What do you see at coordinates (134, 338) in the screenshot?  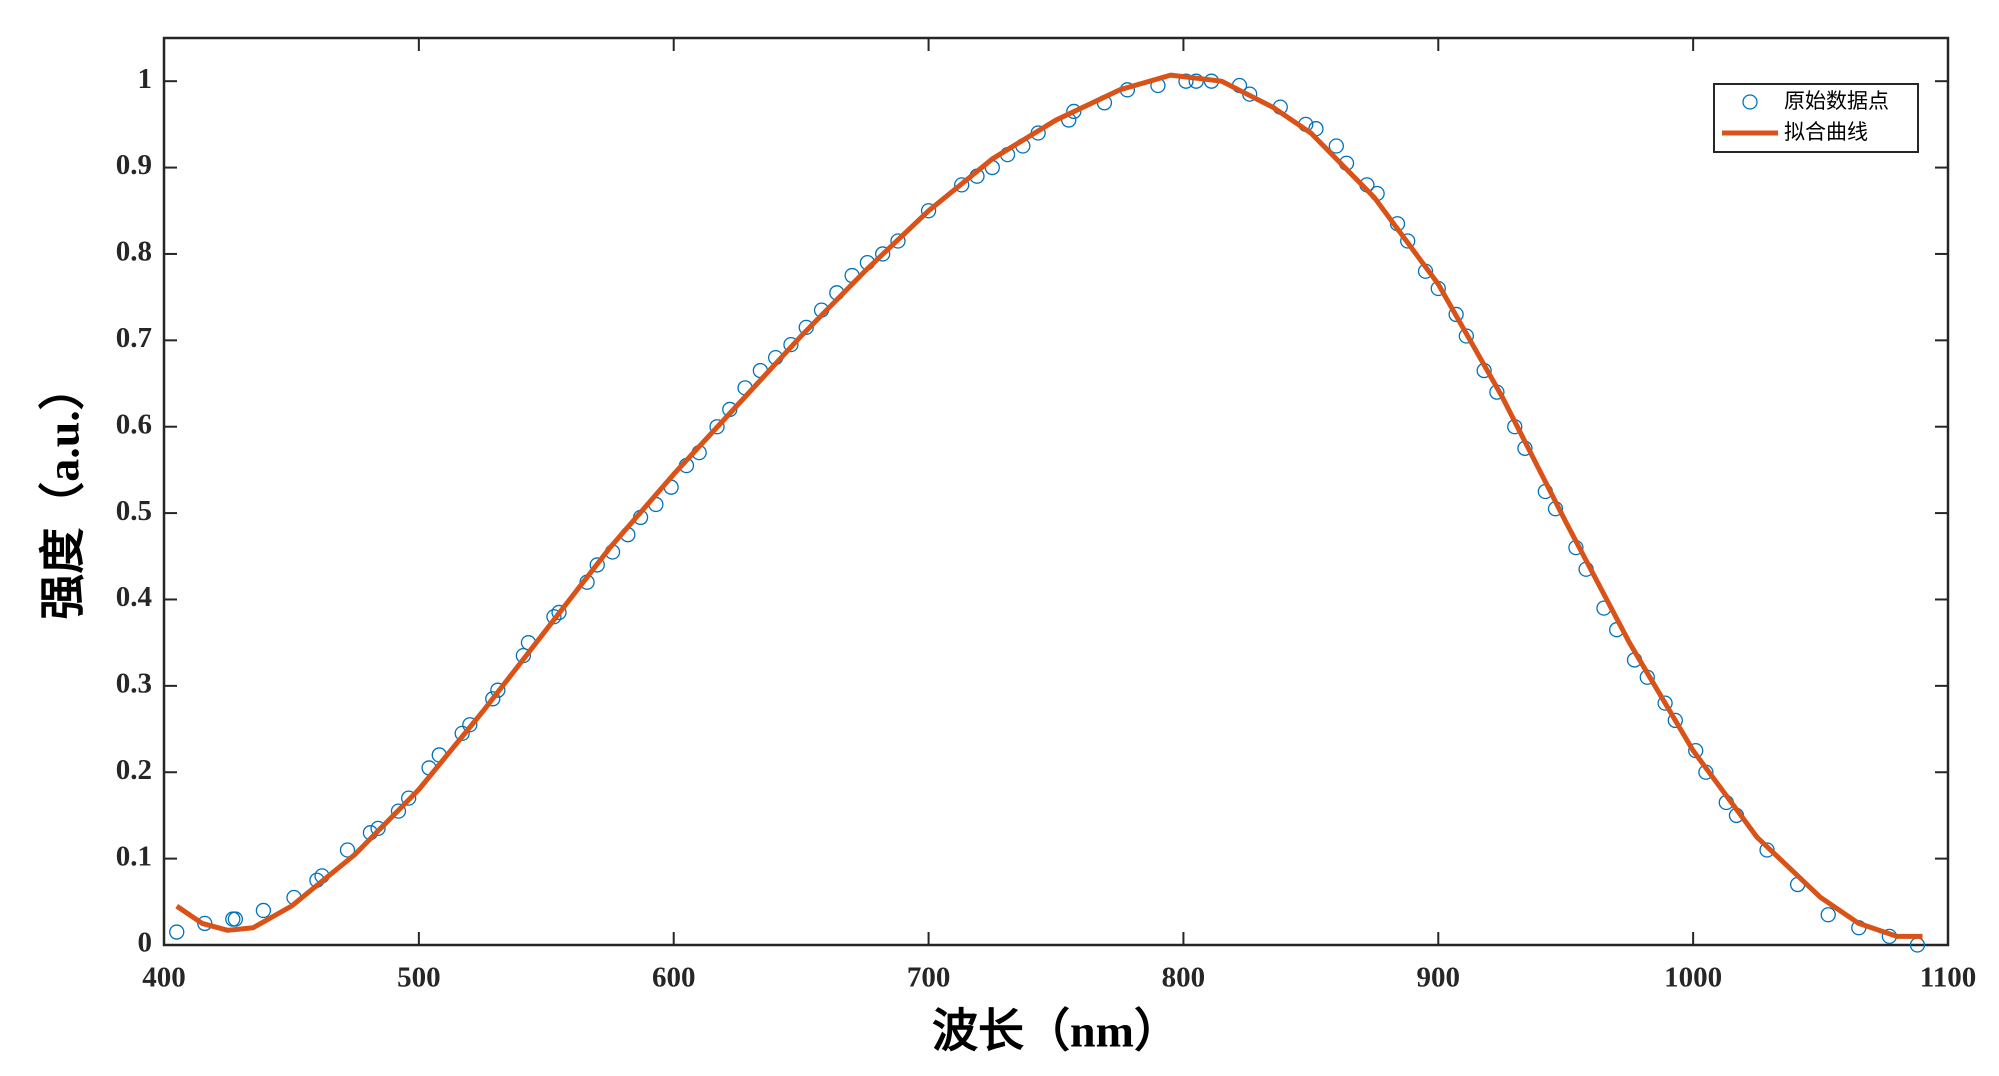 I see `y-tick-label: 0.7` at bounding box center [134, 338].